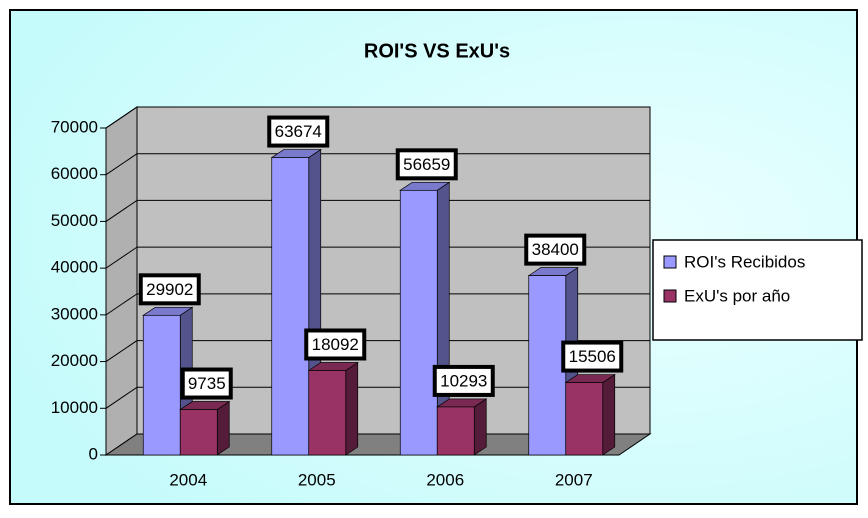  Describe the element at coordinates (744, 261) in the screenshot. I see `legend-label: ROI's Recibidos` at that location.